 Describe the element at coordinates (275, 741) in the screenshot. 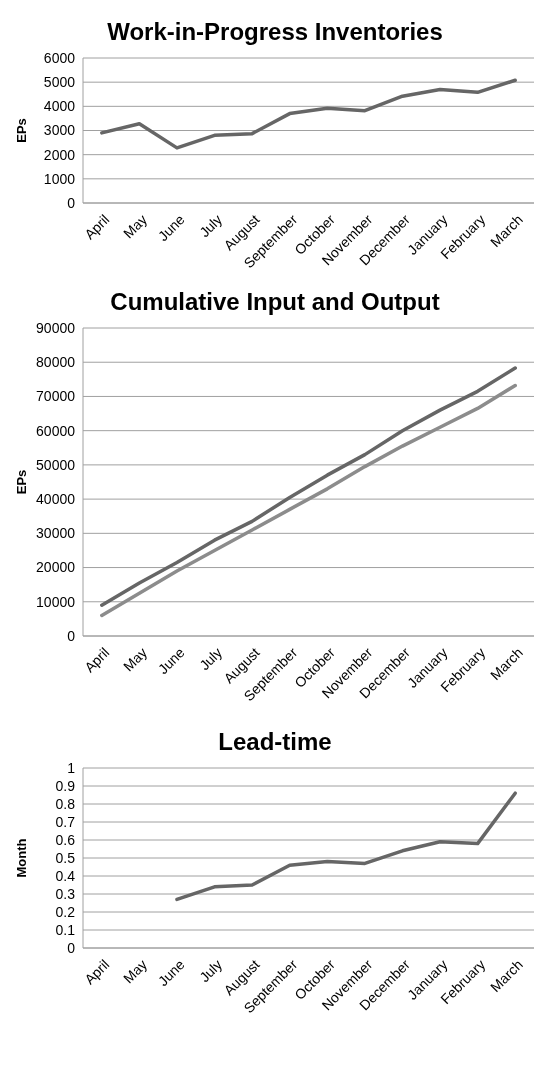

I see `chart-title: Lead-time` at that location.